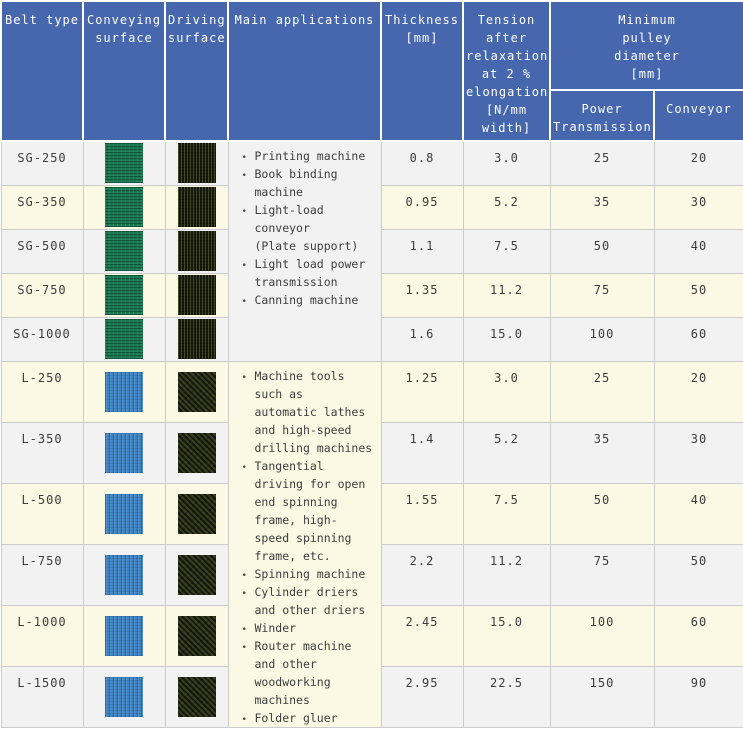  What do you see at coordinates (602, 115) in the screenshot?
I see `col-header-power-transmission: Power Transmission` at bounding box center [602, 115].